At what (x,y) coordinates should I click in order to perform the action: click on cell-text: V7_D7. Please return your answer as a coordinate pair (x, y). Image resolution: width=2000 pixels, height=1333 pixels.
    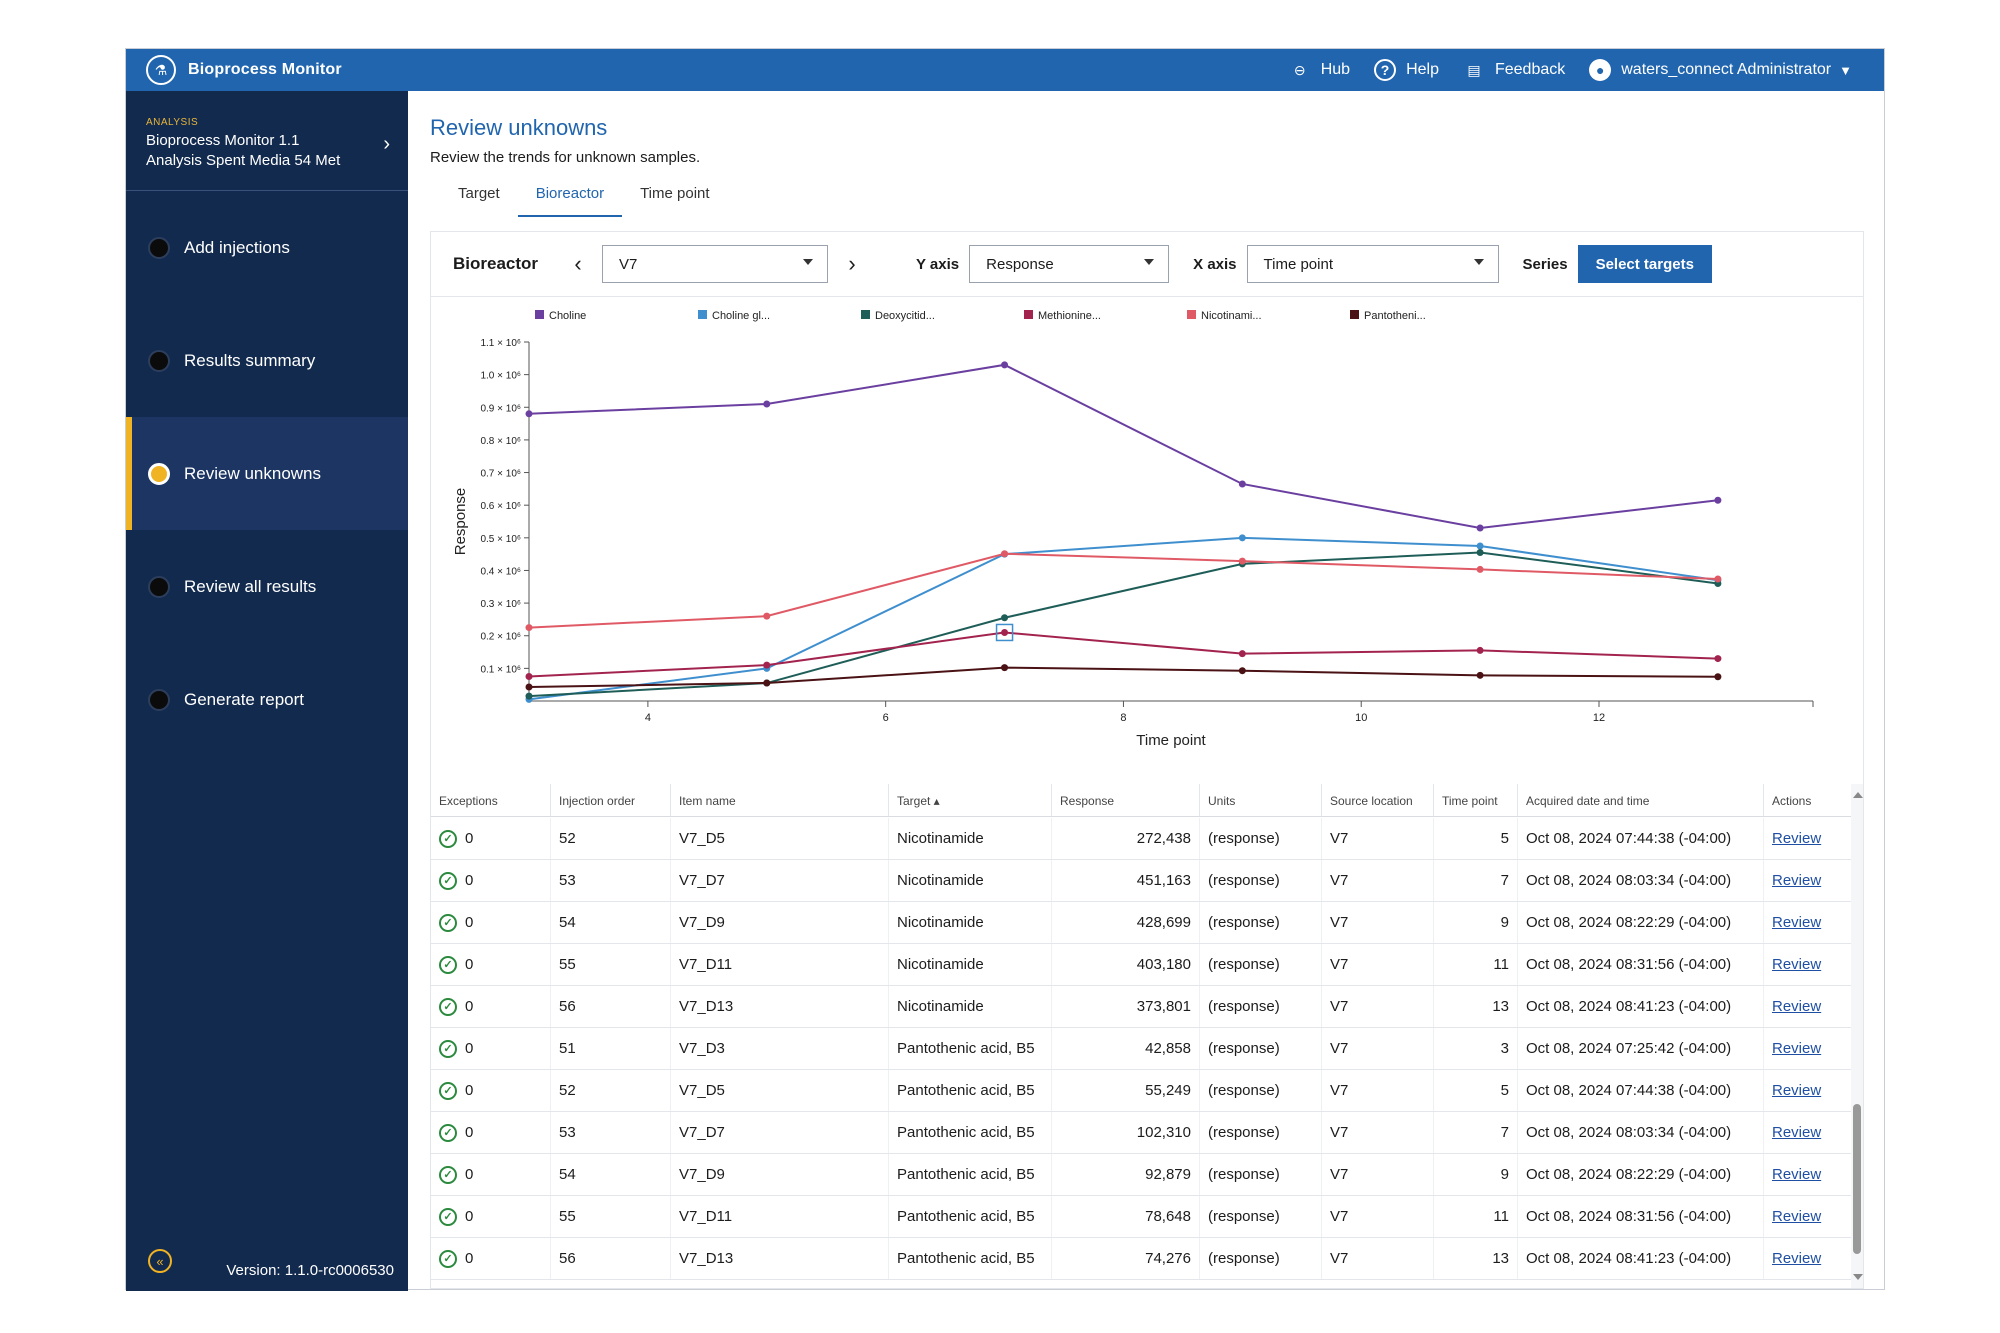
    Looking at the image, I should click on (702, 880).